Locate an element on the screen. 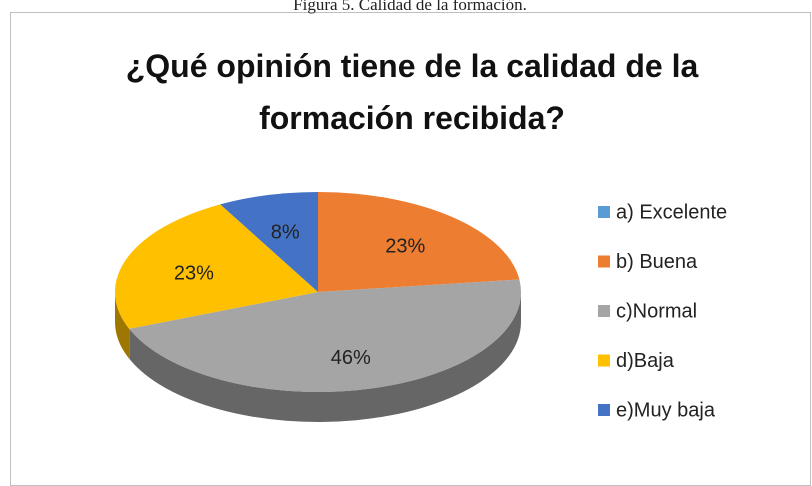 The image size is (812, 486). legend-label: a) Excelente is located at coordinates (671, 212).